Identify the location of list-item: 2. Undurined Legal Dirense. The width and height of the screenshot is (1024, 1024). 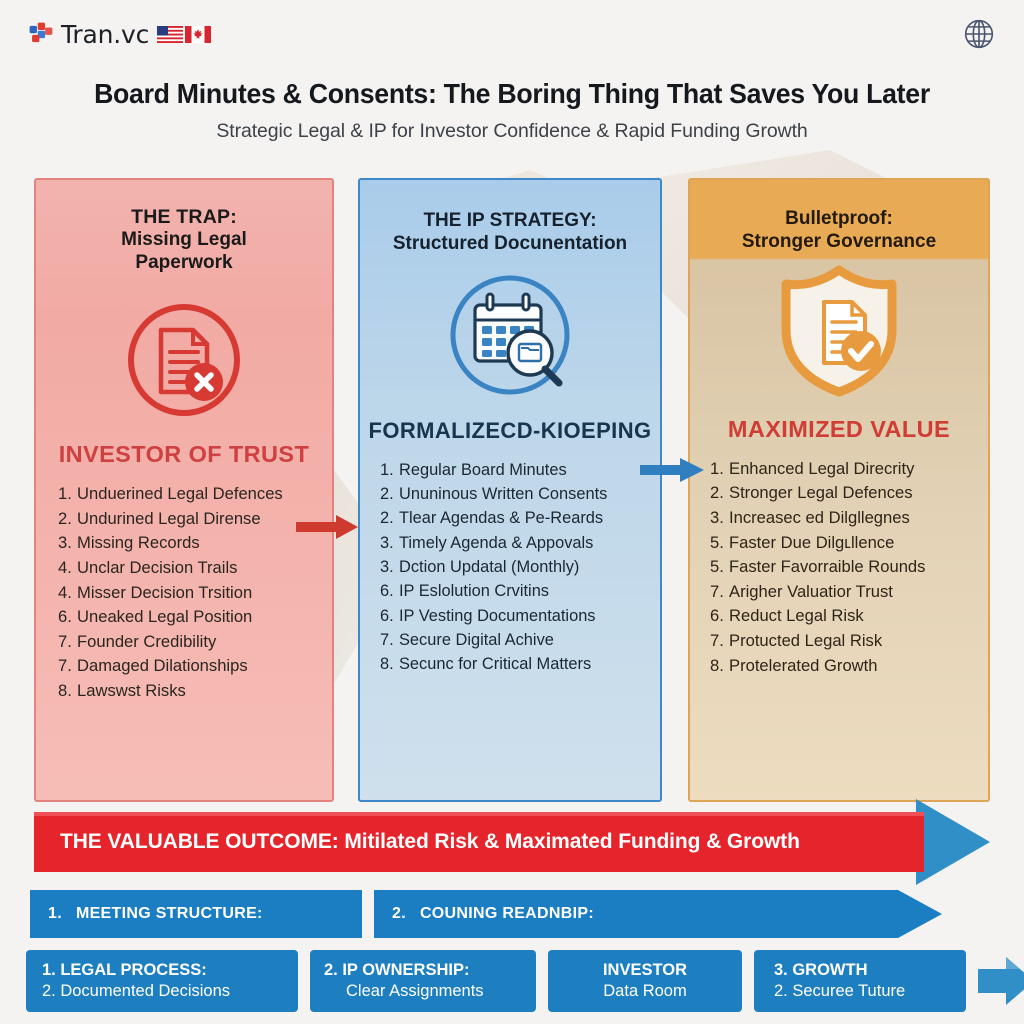
(190, 519).